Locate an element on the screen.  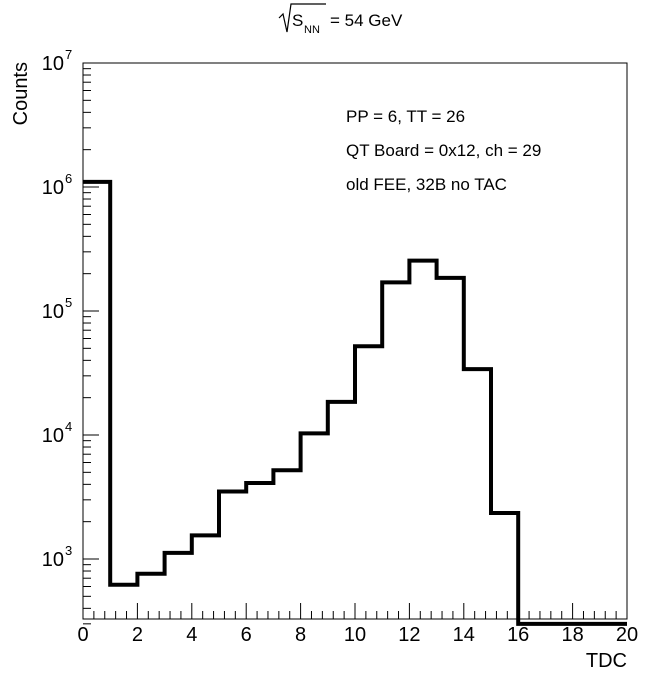
y-tick-label: 10 4 is located at coordinates (57, 433).